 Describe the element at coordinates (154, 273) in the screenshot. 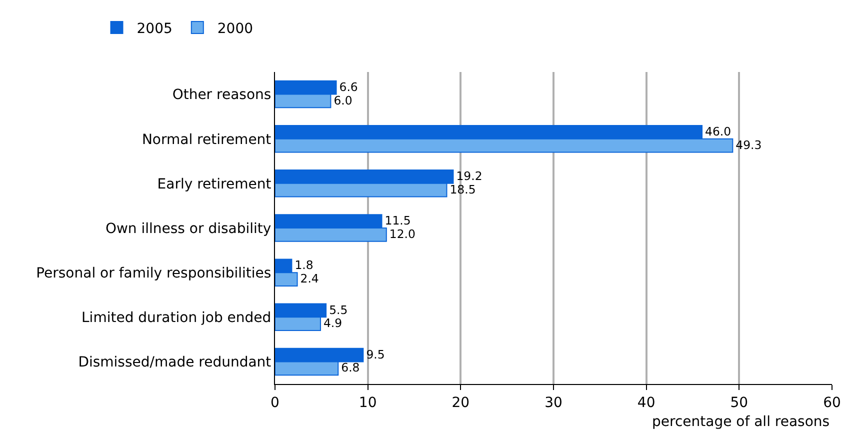

I see `y-tick-label: Personal or family responsibilities` at that location.